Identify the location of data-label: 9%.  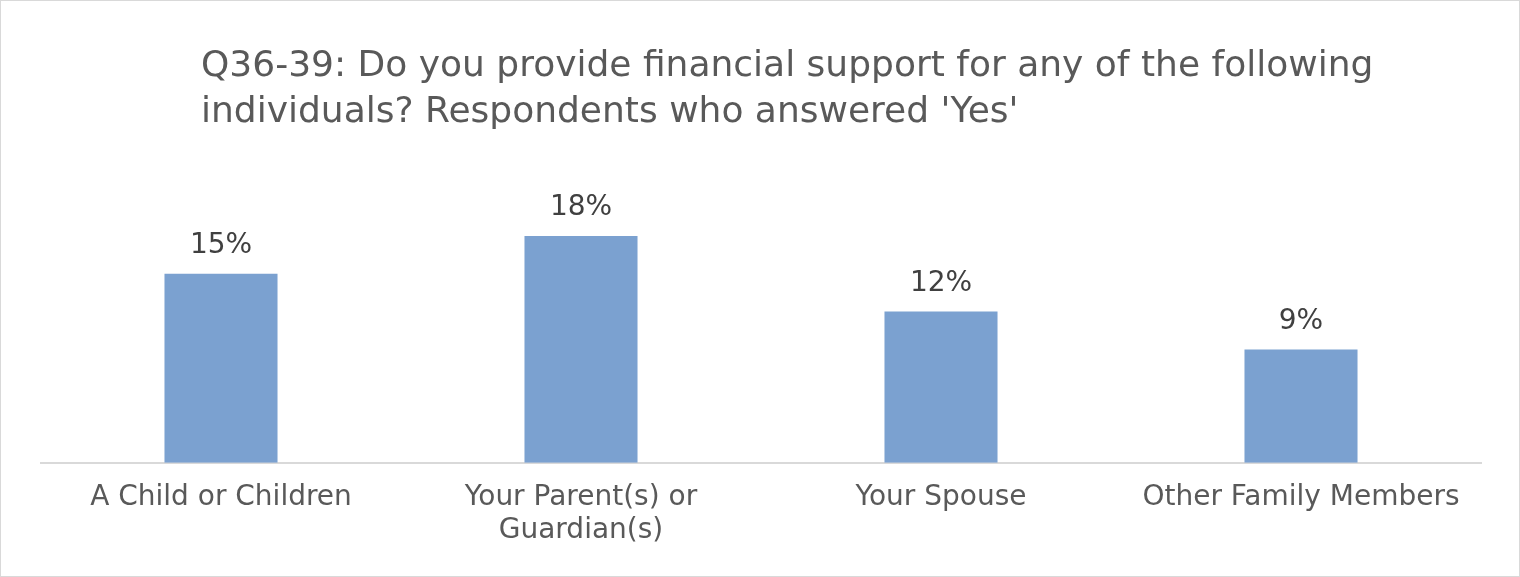
(1301, 319).